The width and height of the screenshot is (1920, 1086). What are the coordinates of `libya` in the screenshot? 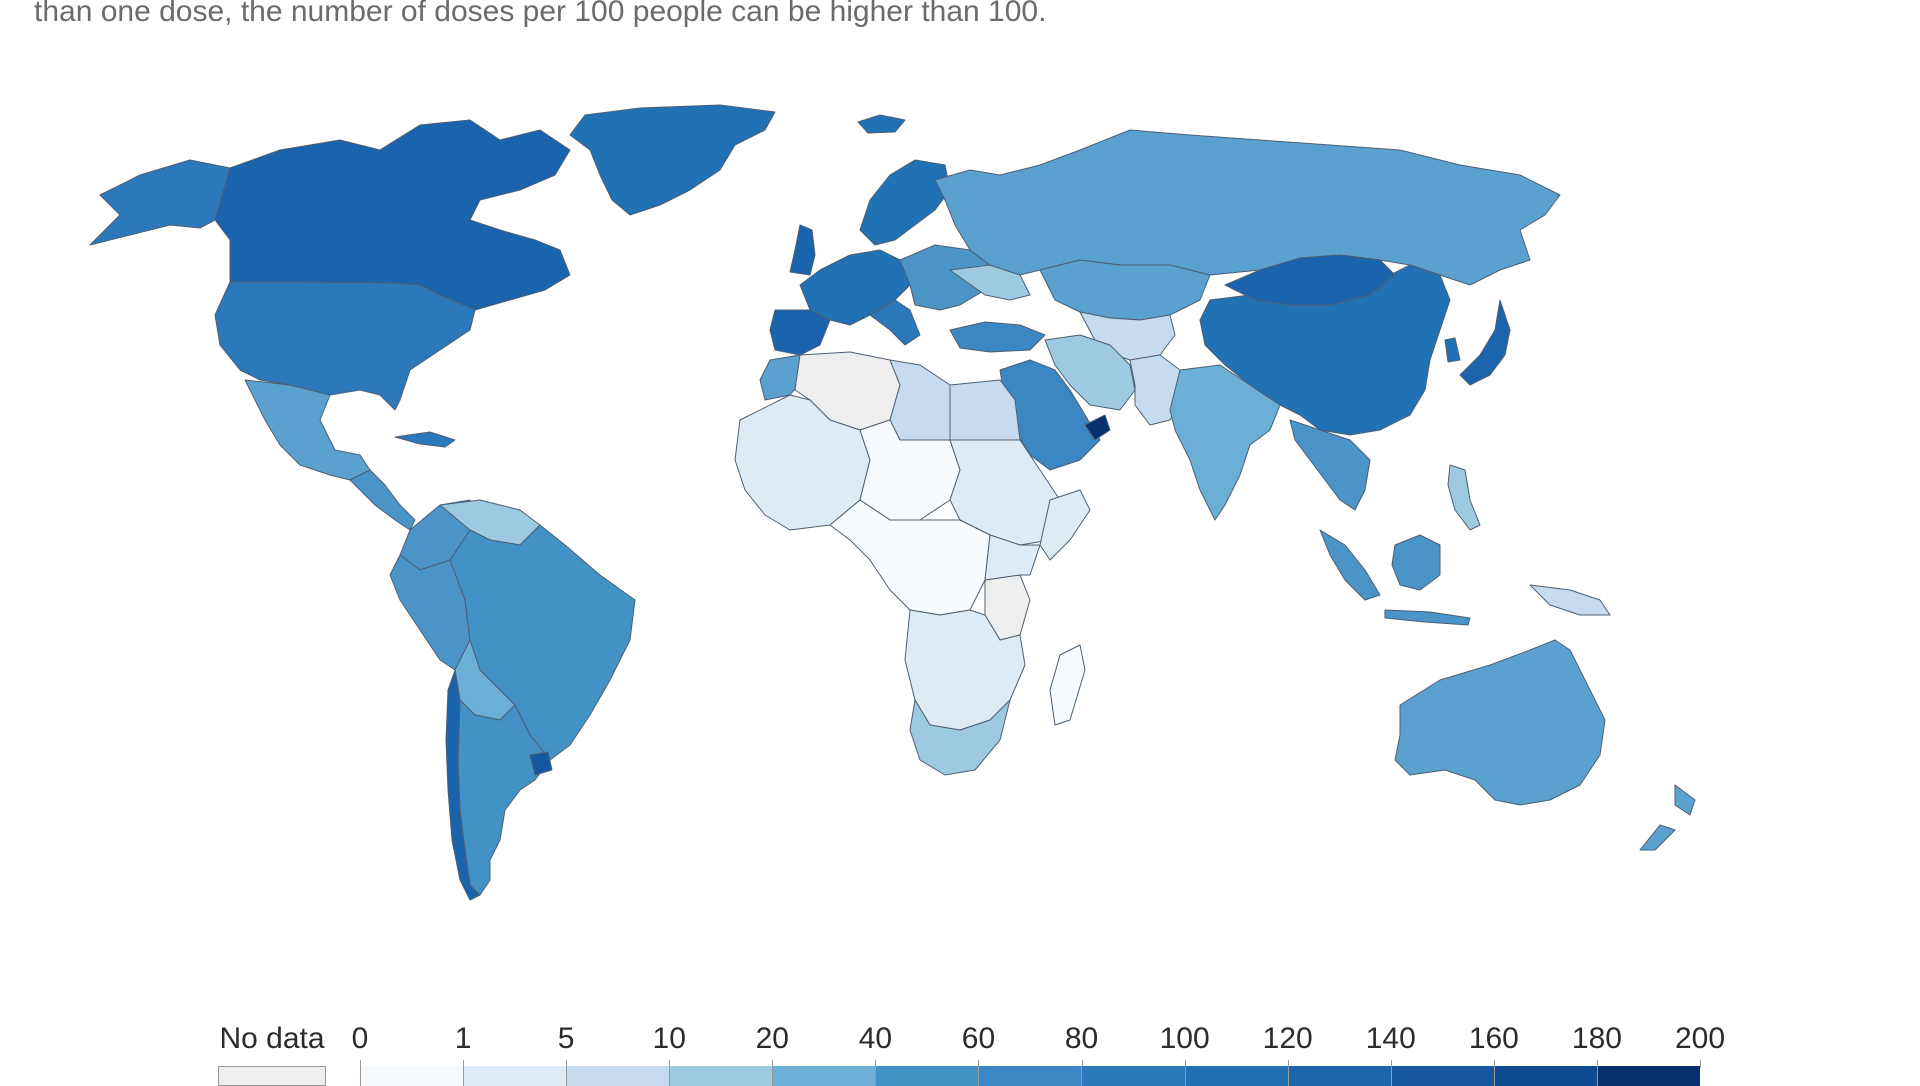 It's located at (920, 400).